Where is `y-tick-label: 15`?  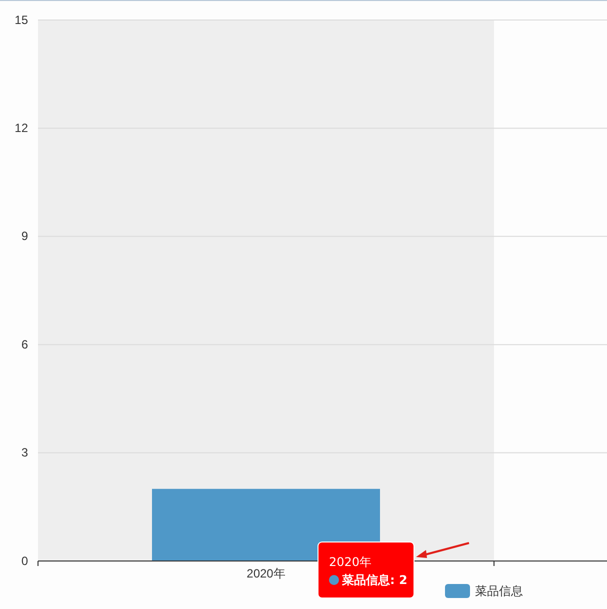
y-tick-label: 15 is located at coordinates (21, 19).